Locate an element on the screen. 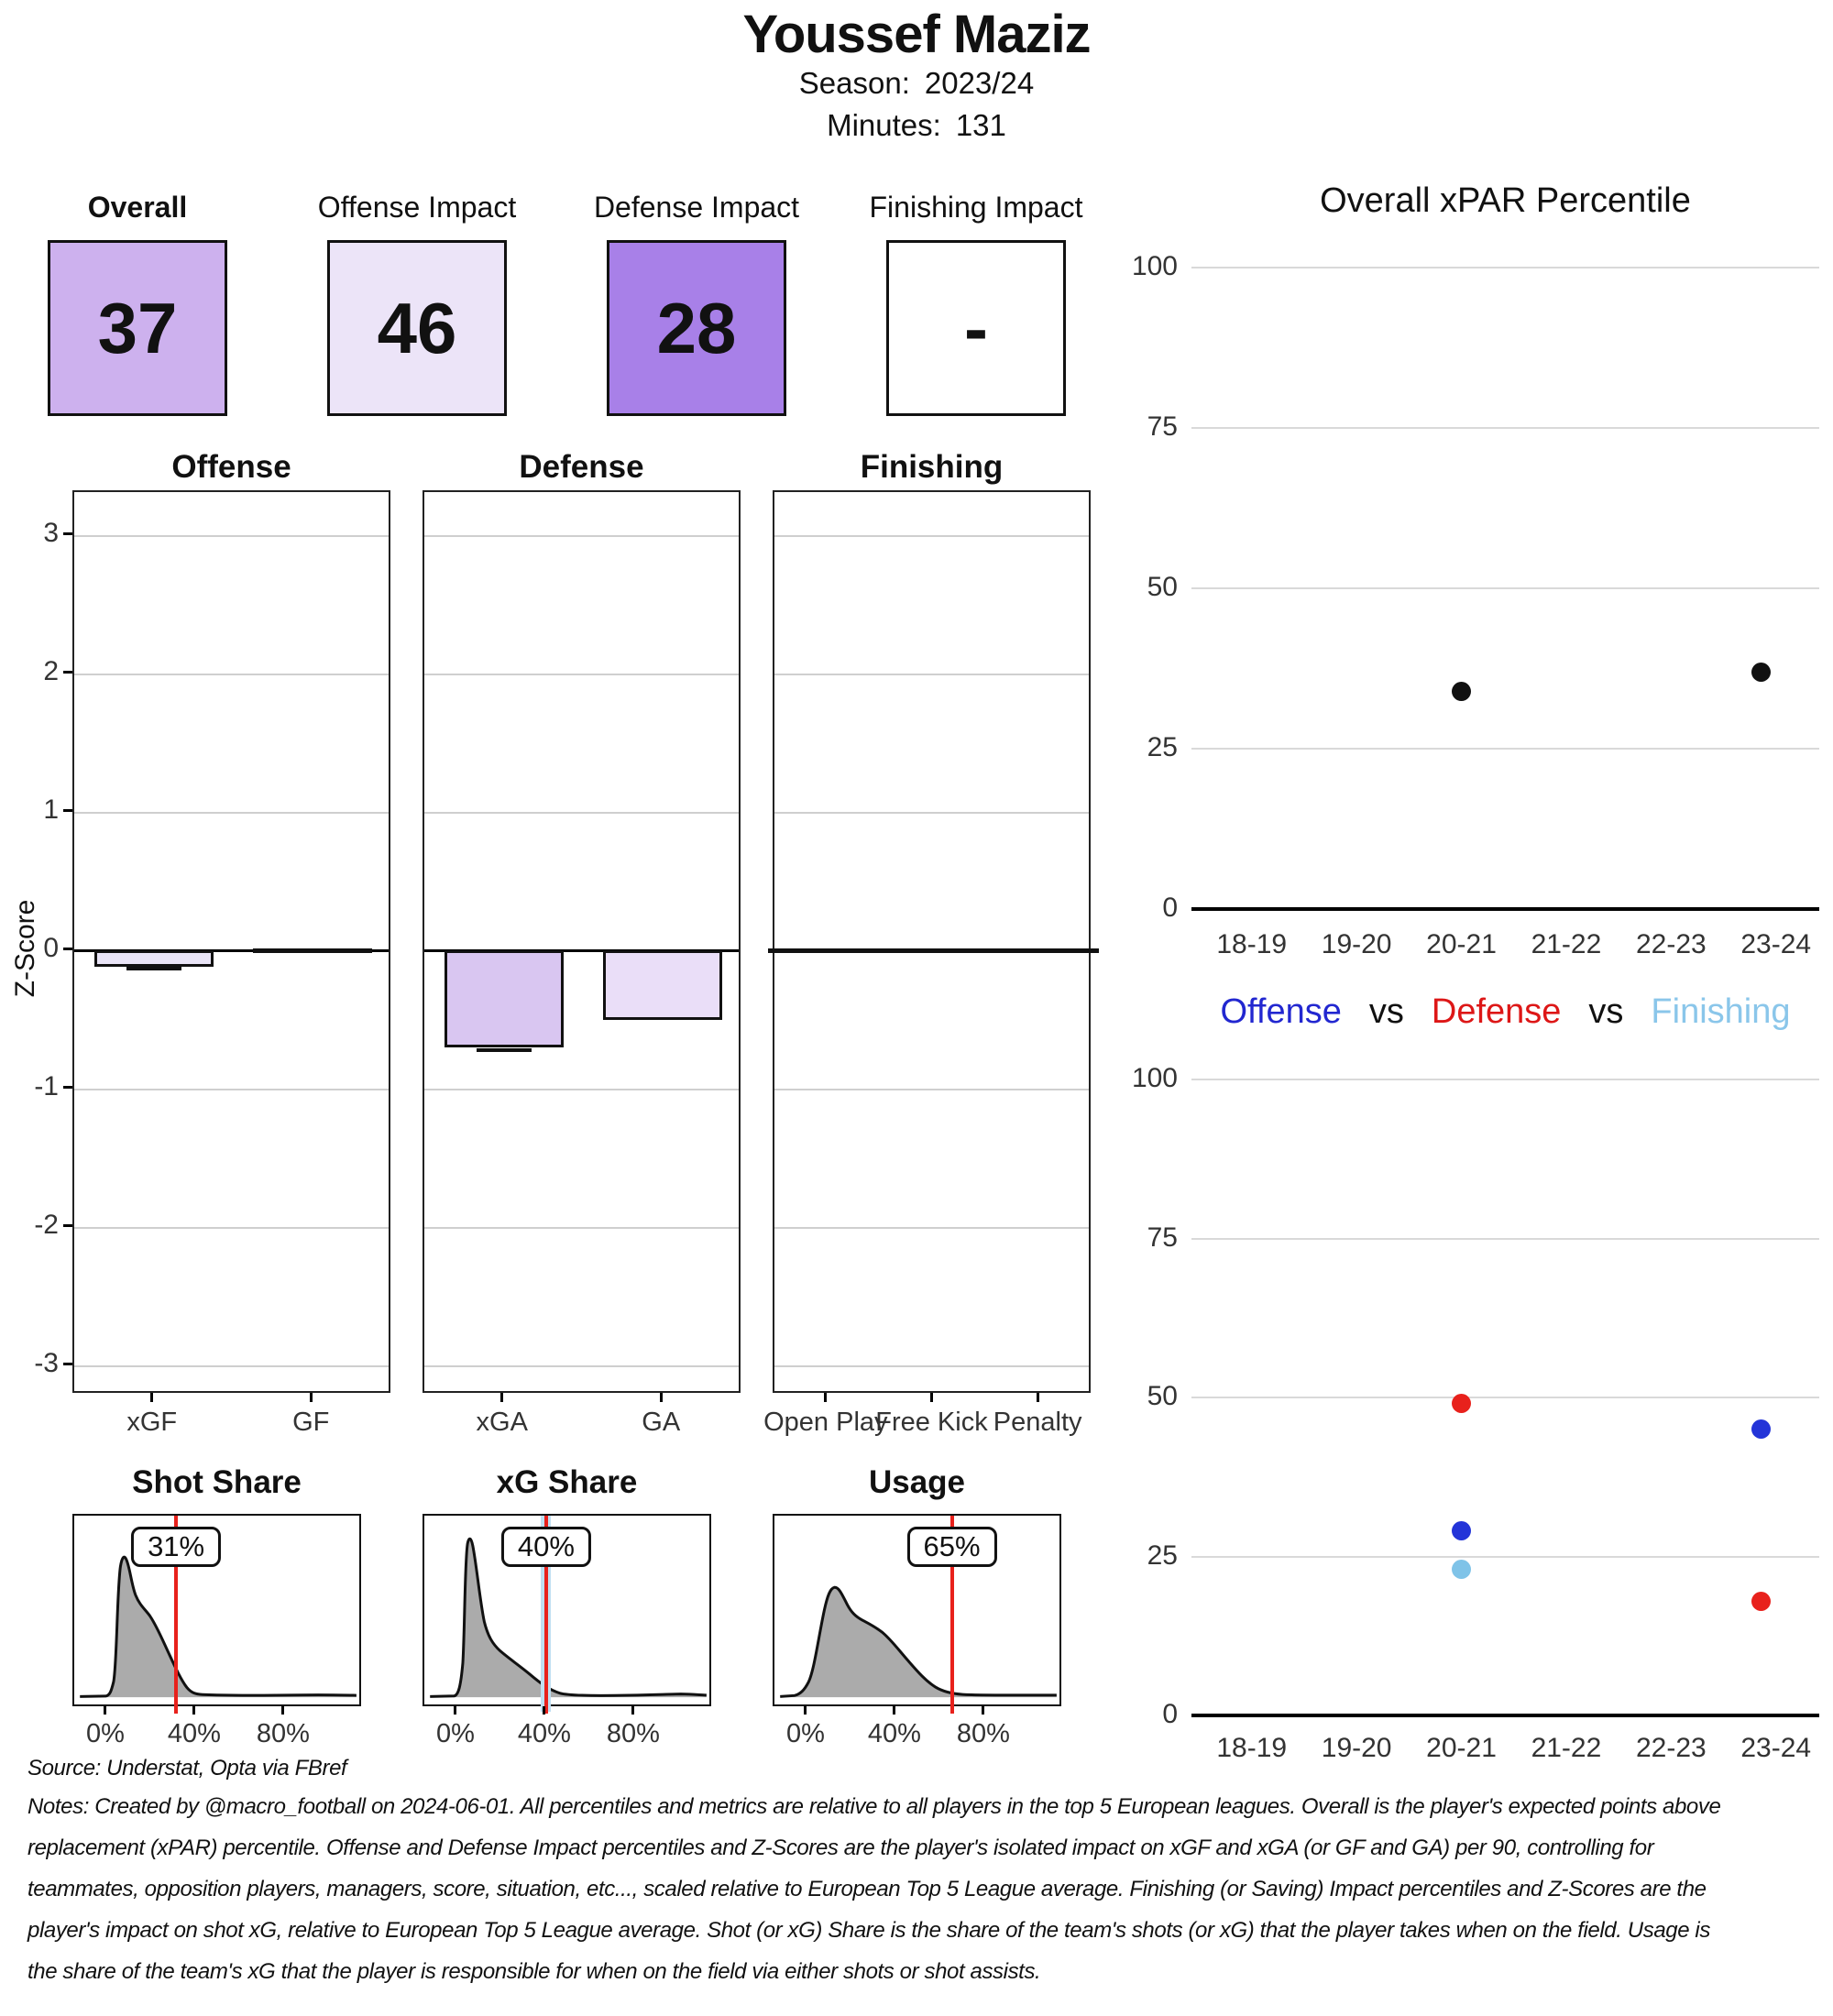 The height and width of the screenshot is (2016, 1833). zscore-panel-title: Finishing is located at coordinates (932, 467).